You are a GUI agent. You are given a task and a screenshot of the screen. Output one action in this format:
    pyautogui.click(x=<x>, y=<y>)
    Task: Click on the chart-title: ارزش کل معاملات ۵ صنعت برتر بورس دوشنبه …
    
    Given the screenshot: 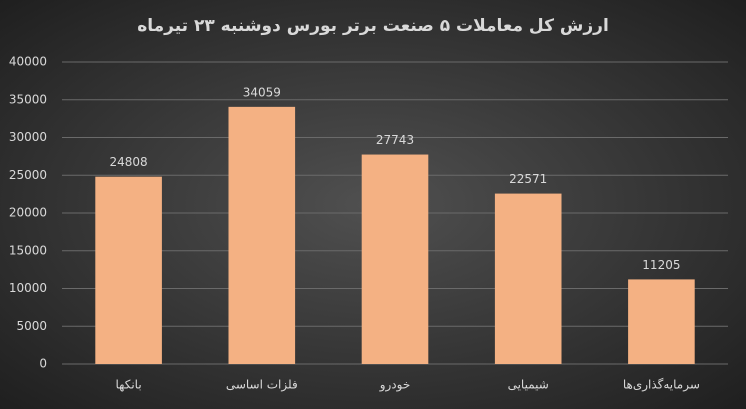 What is the action you would take?
    pyautogui.click(x=373, y=26)
    